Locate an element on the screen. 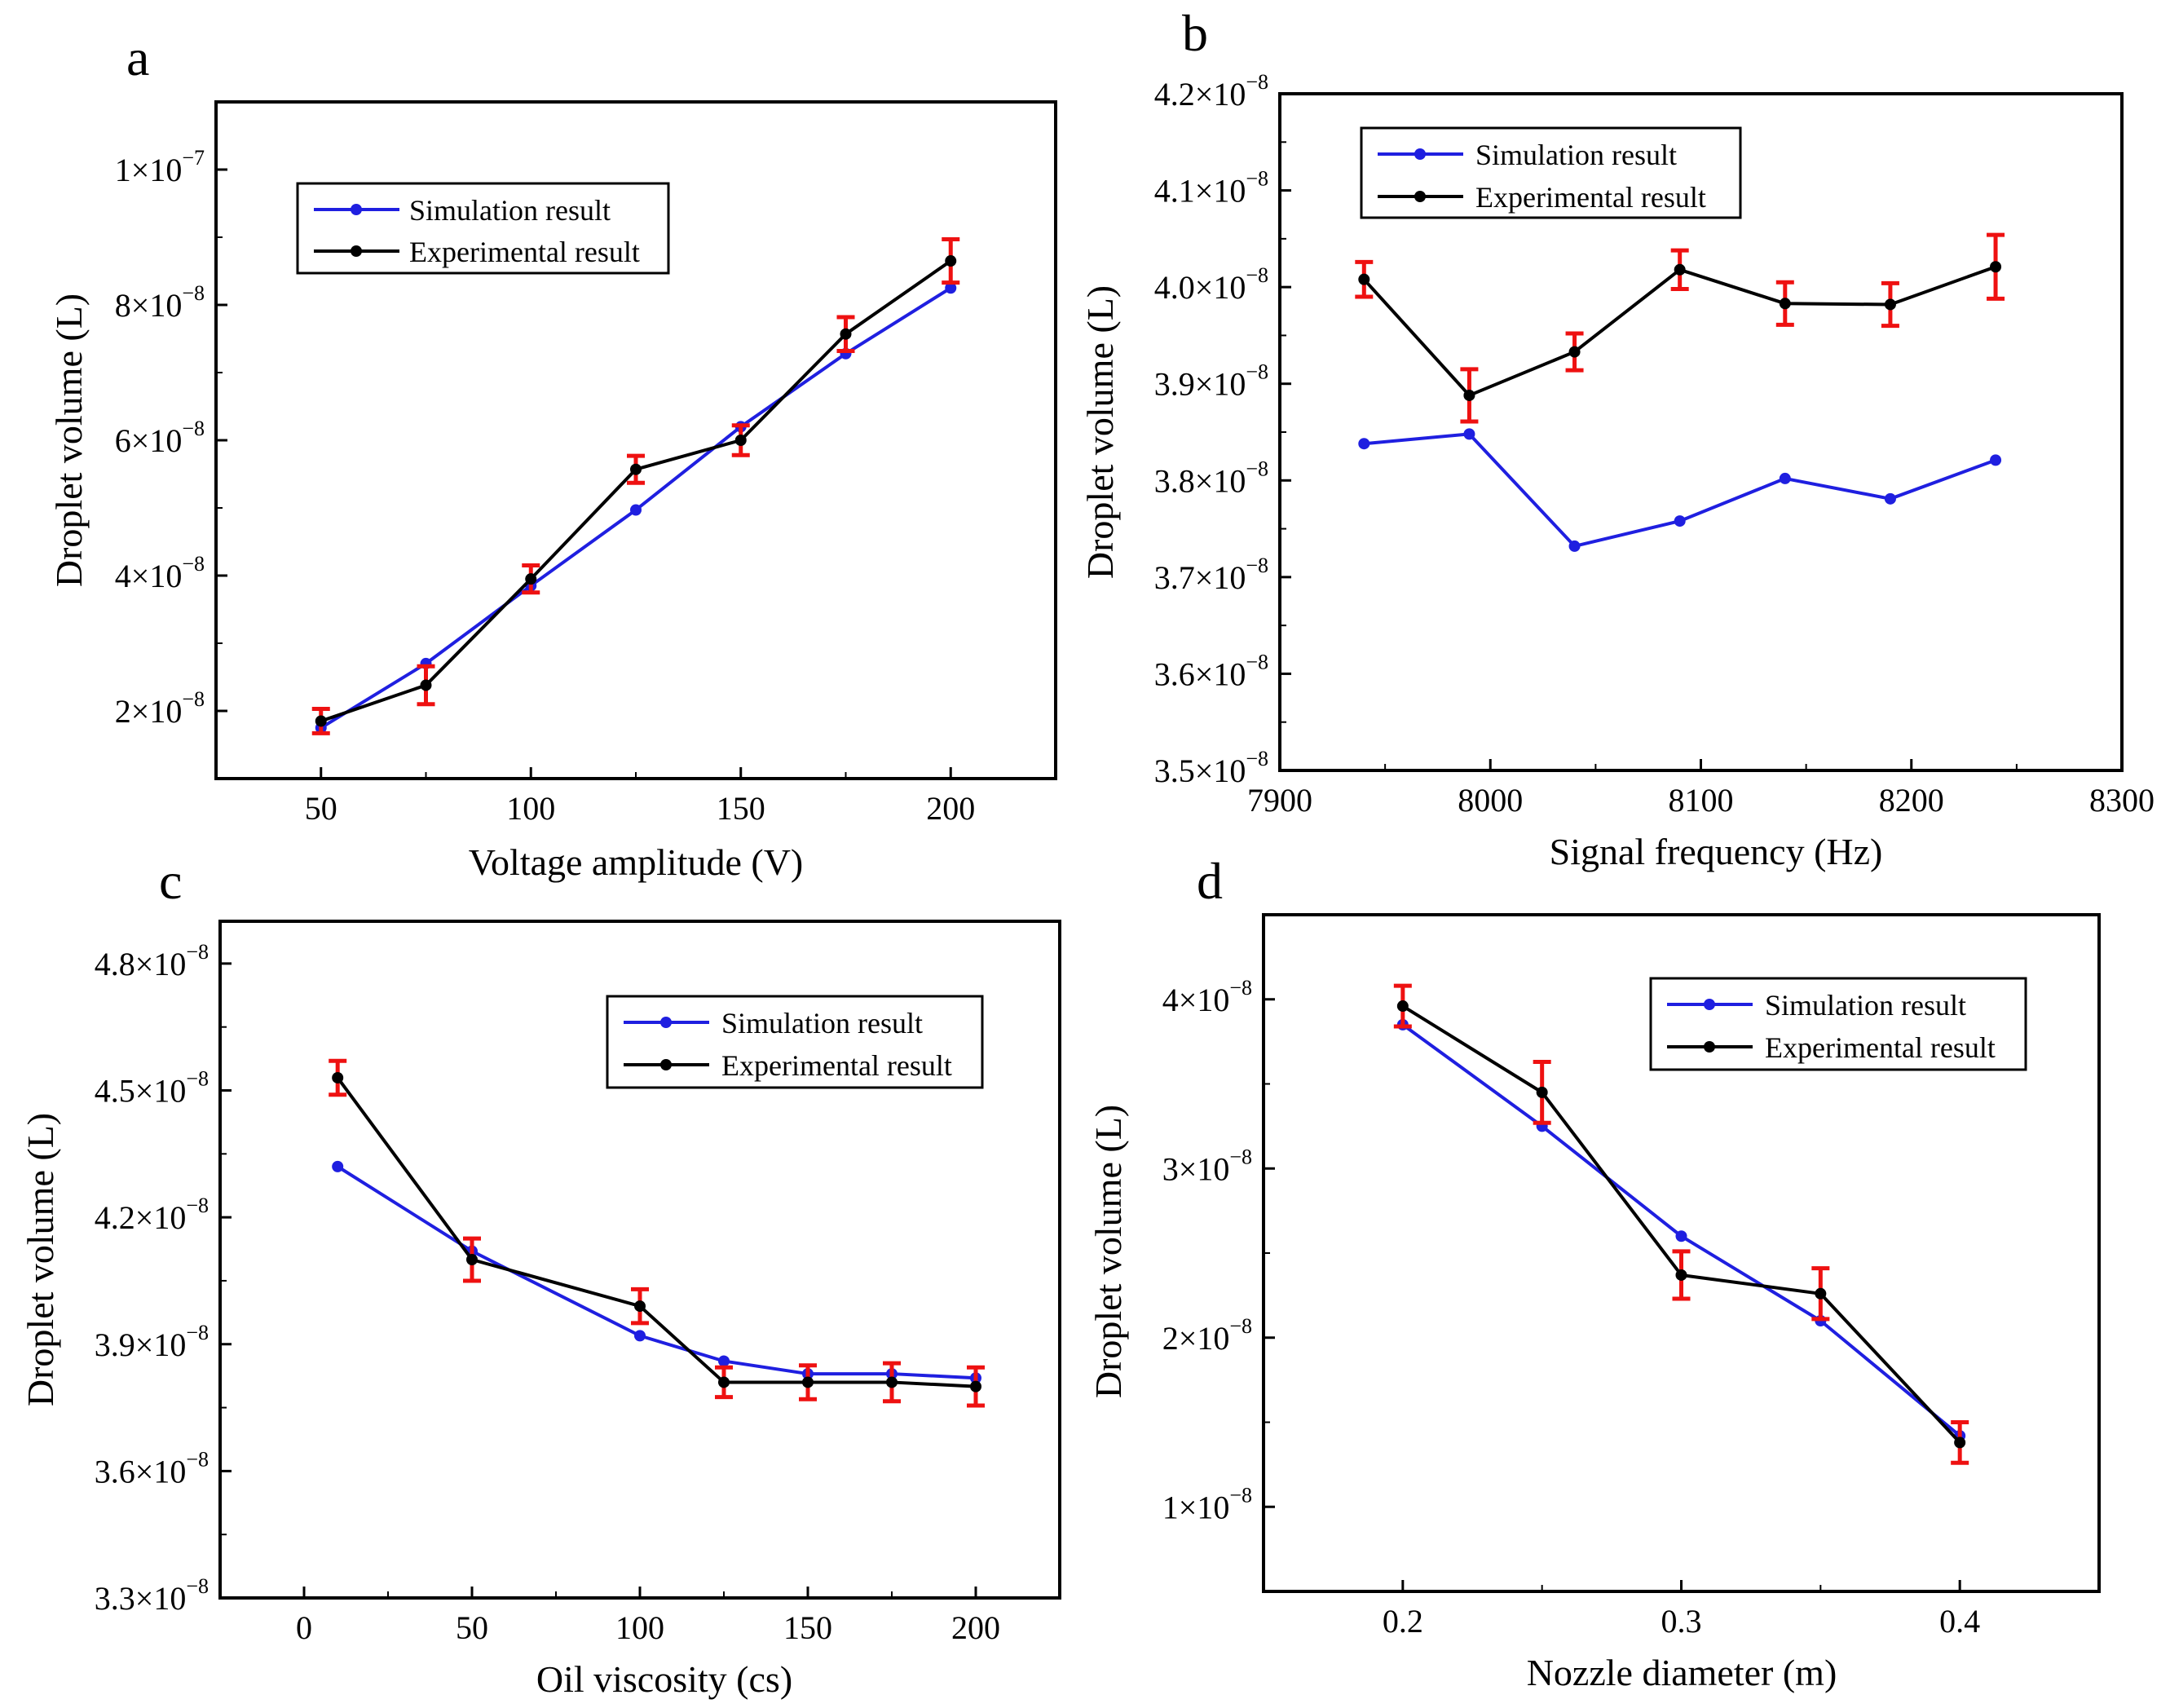 Image resolution: width=2170 pixels, height=1708 pixels. panel-d-y-tick-mantissa: 1×10 is located at coordinates (1196, 1507).